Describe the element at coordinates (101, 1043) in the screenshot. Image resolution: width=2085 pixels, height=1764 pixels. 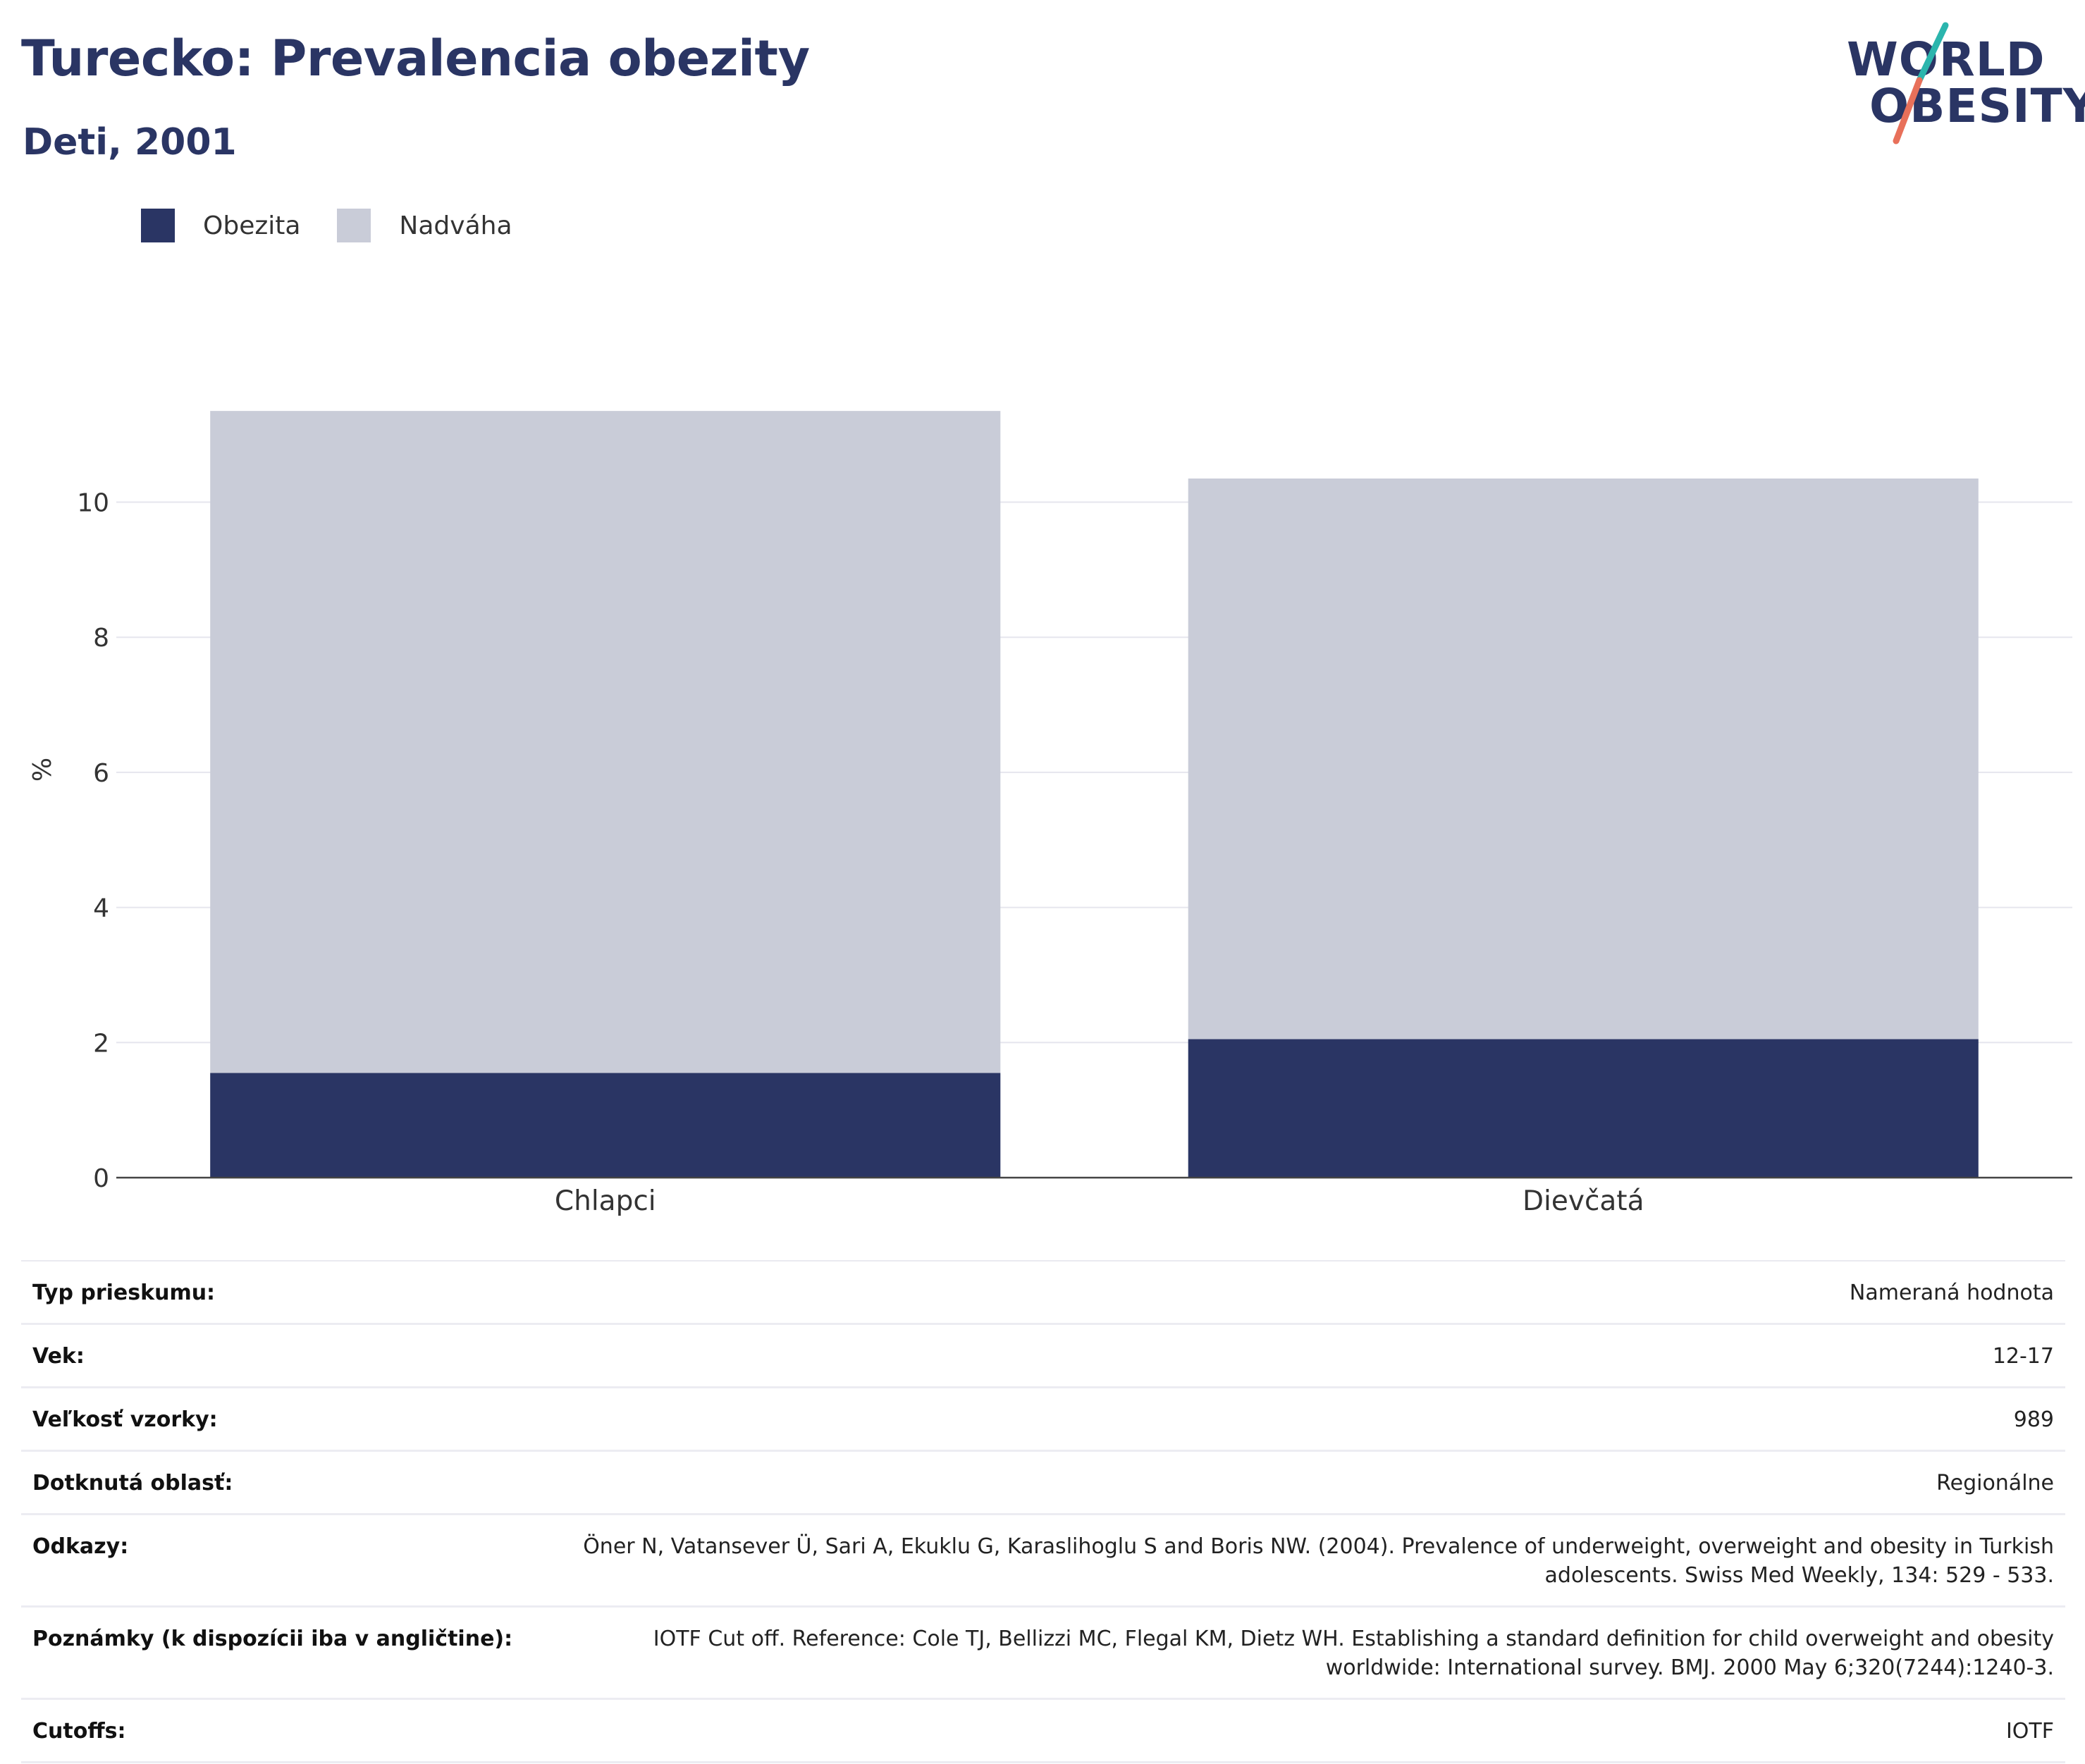
I see `y-tick-label: 2` at that location.